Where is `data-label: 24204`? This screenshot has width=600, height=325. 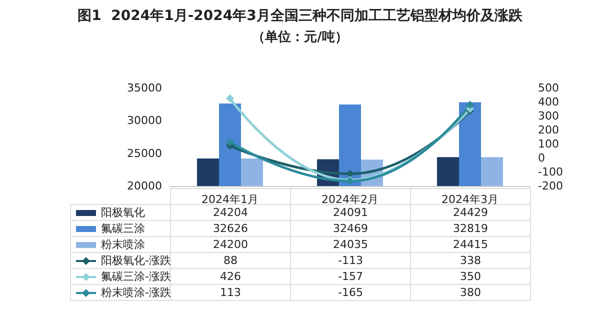
data-label: 24204 is located at coordinates (230, 212).